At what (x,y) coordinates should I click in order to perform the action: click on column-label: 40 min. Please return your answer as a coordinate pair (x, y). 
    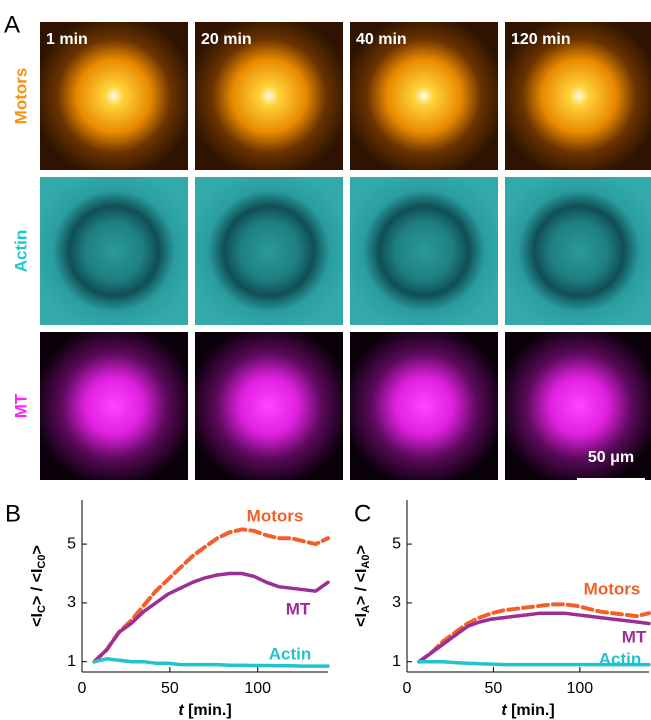
    Looking at the image, I should click on (381, 39).